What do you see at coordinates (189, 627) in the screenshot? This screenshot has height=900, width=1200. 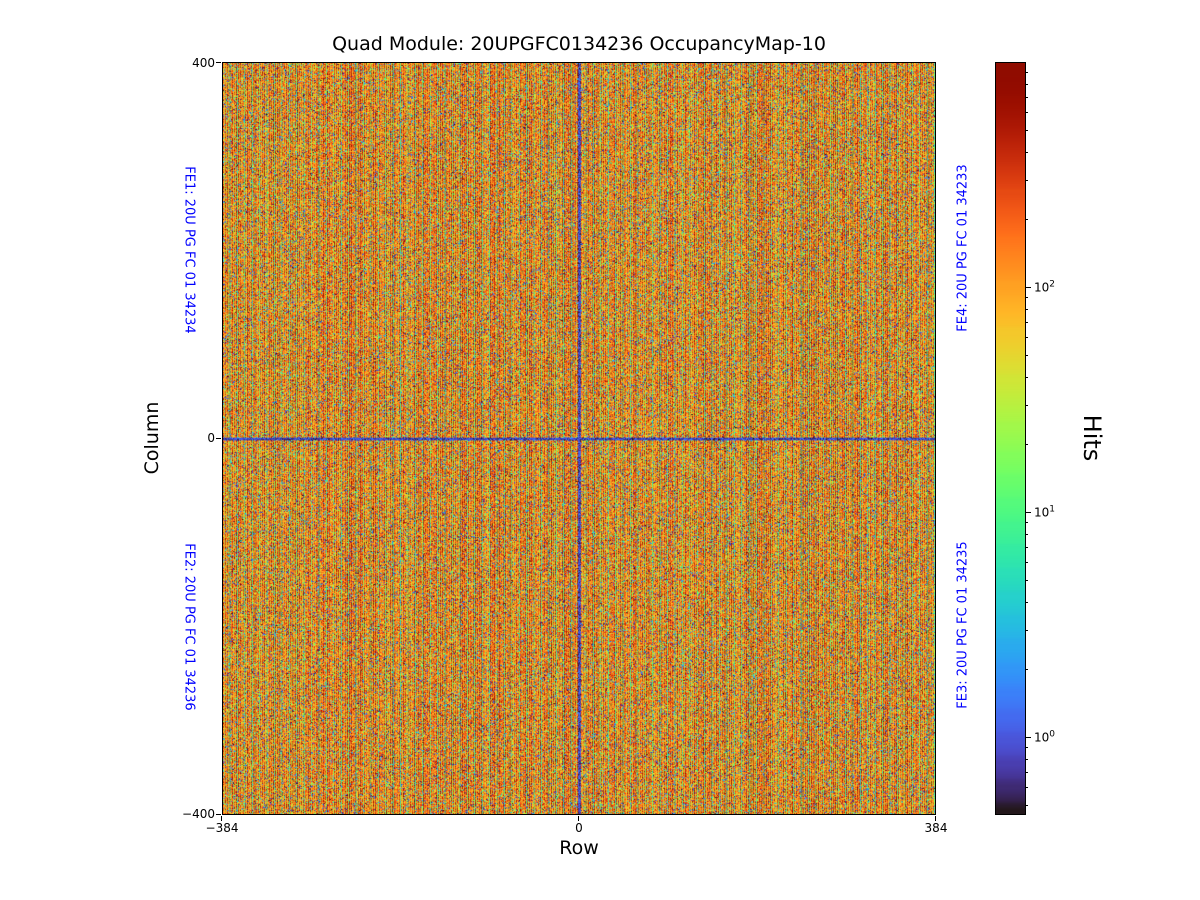 I see `fe2-label: FE2: 20U PG FC 01 34236` at bounding box center [189, 627].